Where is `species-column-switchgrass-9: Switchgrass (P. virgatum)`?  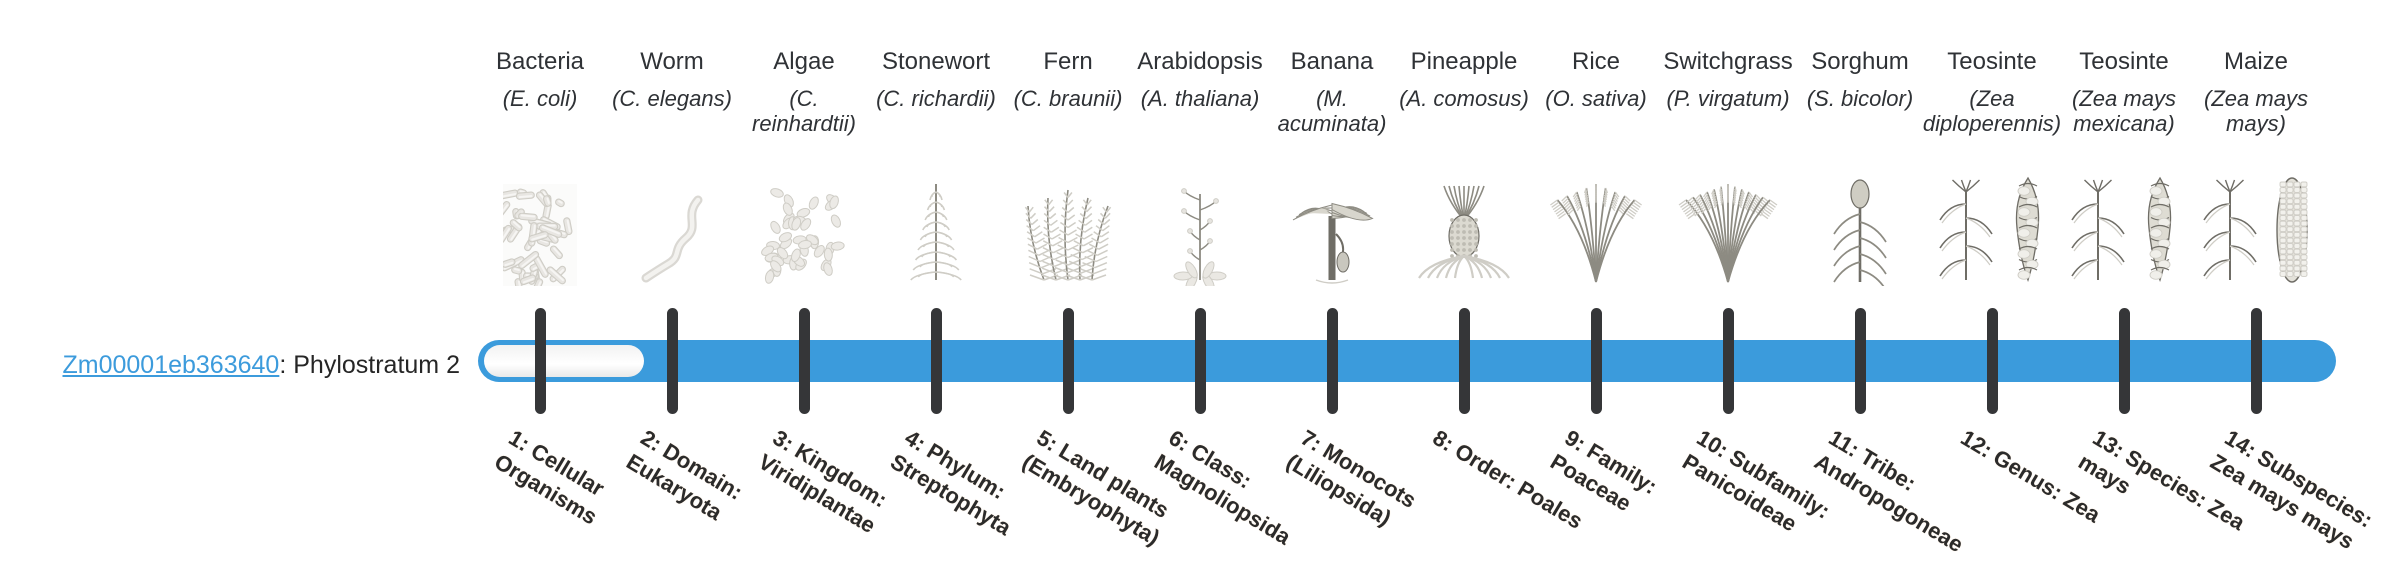 species-column-switchgrass-9: Switchgrass (P. virgatum) is located at coordinates (1728, 79).